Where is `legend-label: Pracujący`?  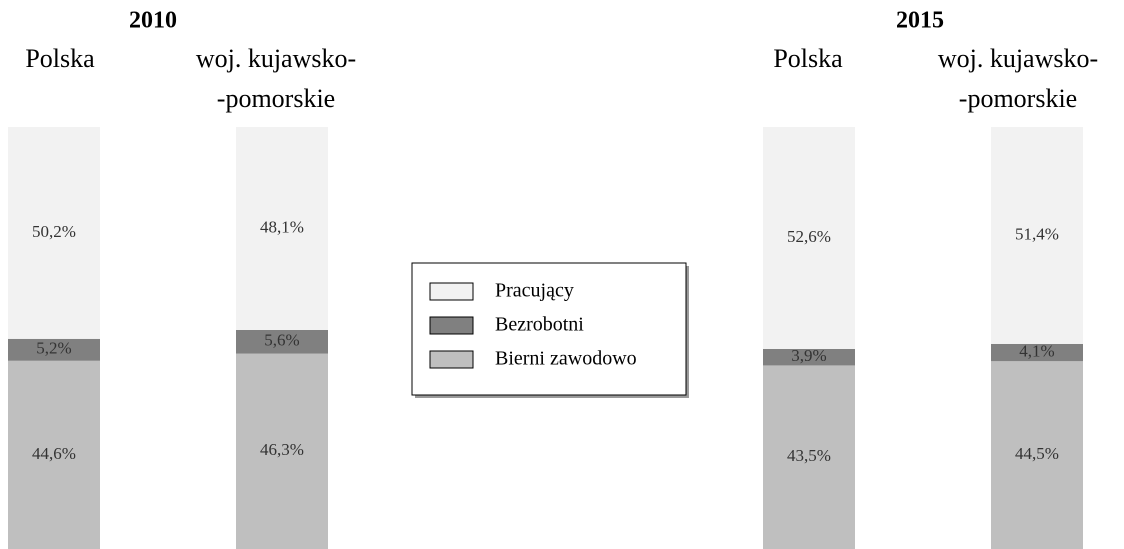
legend-label: Pracujący is located at coordinates (534, 291).